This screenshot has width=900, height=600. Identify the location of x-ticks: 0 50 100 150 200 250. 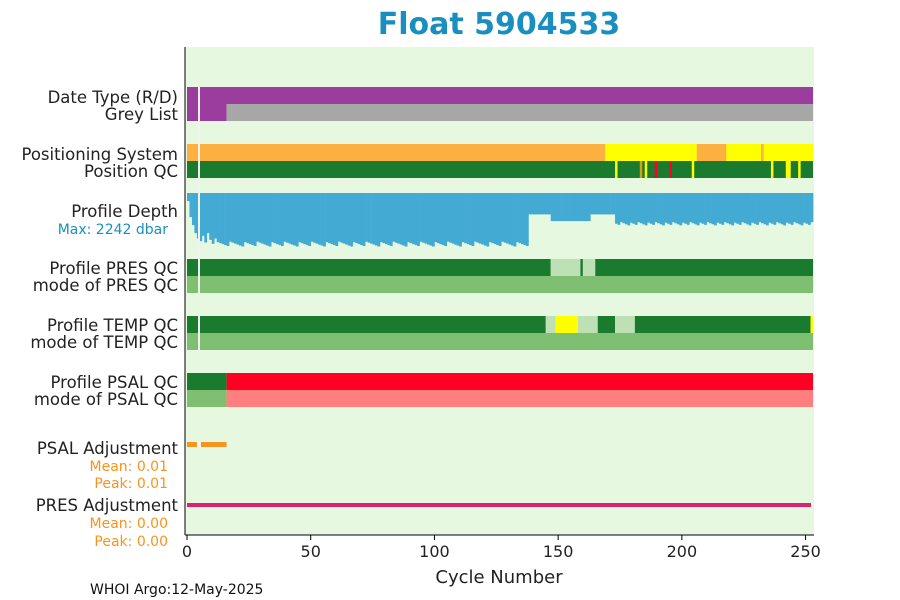
(501, 548).